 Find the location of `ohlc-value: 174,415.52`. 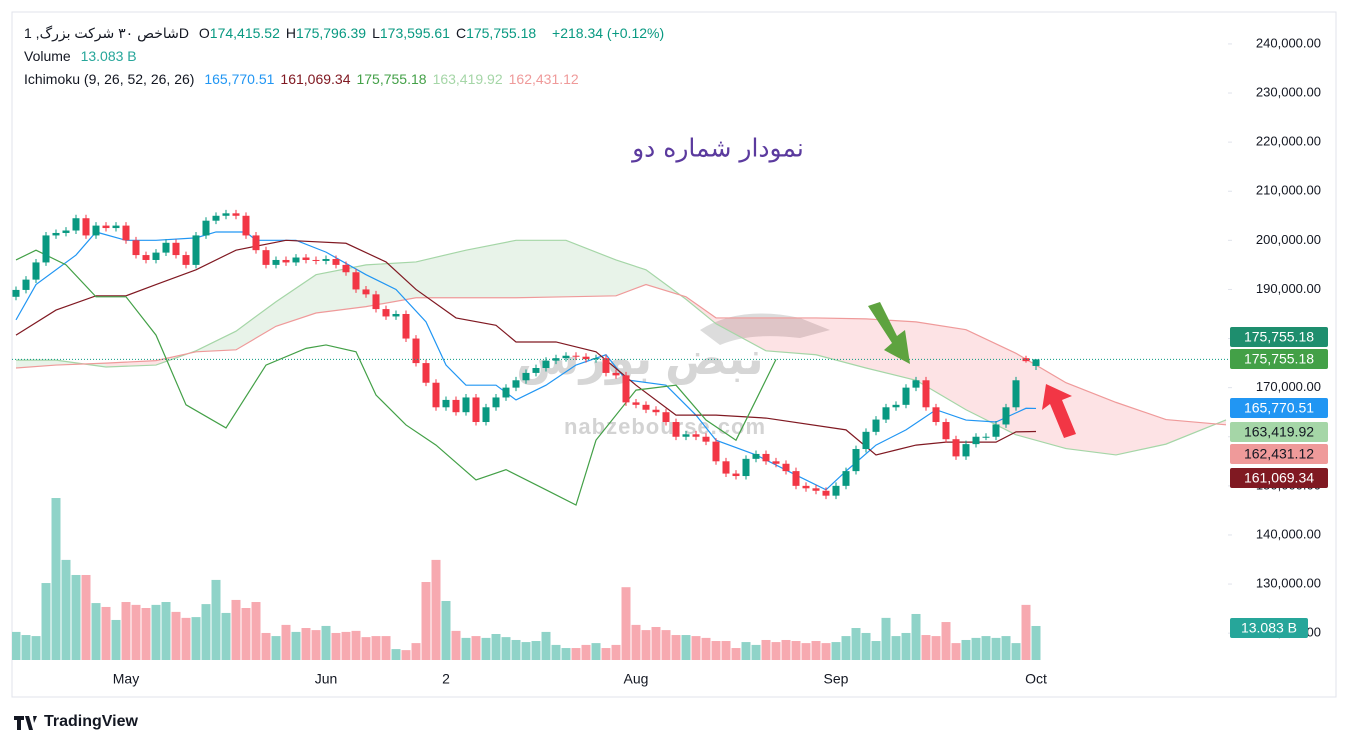

ohlc-value: 174,415.52 is located at coordinates (244, 33).